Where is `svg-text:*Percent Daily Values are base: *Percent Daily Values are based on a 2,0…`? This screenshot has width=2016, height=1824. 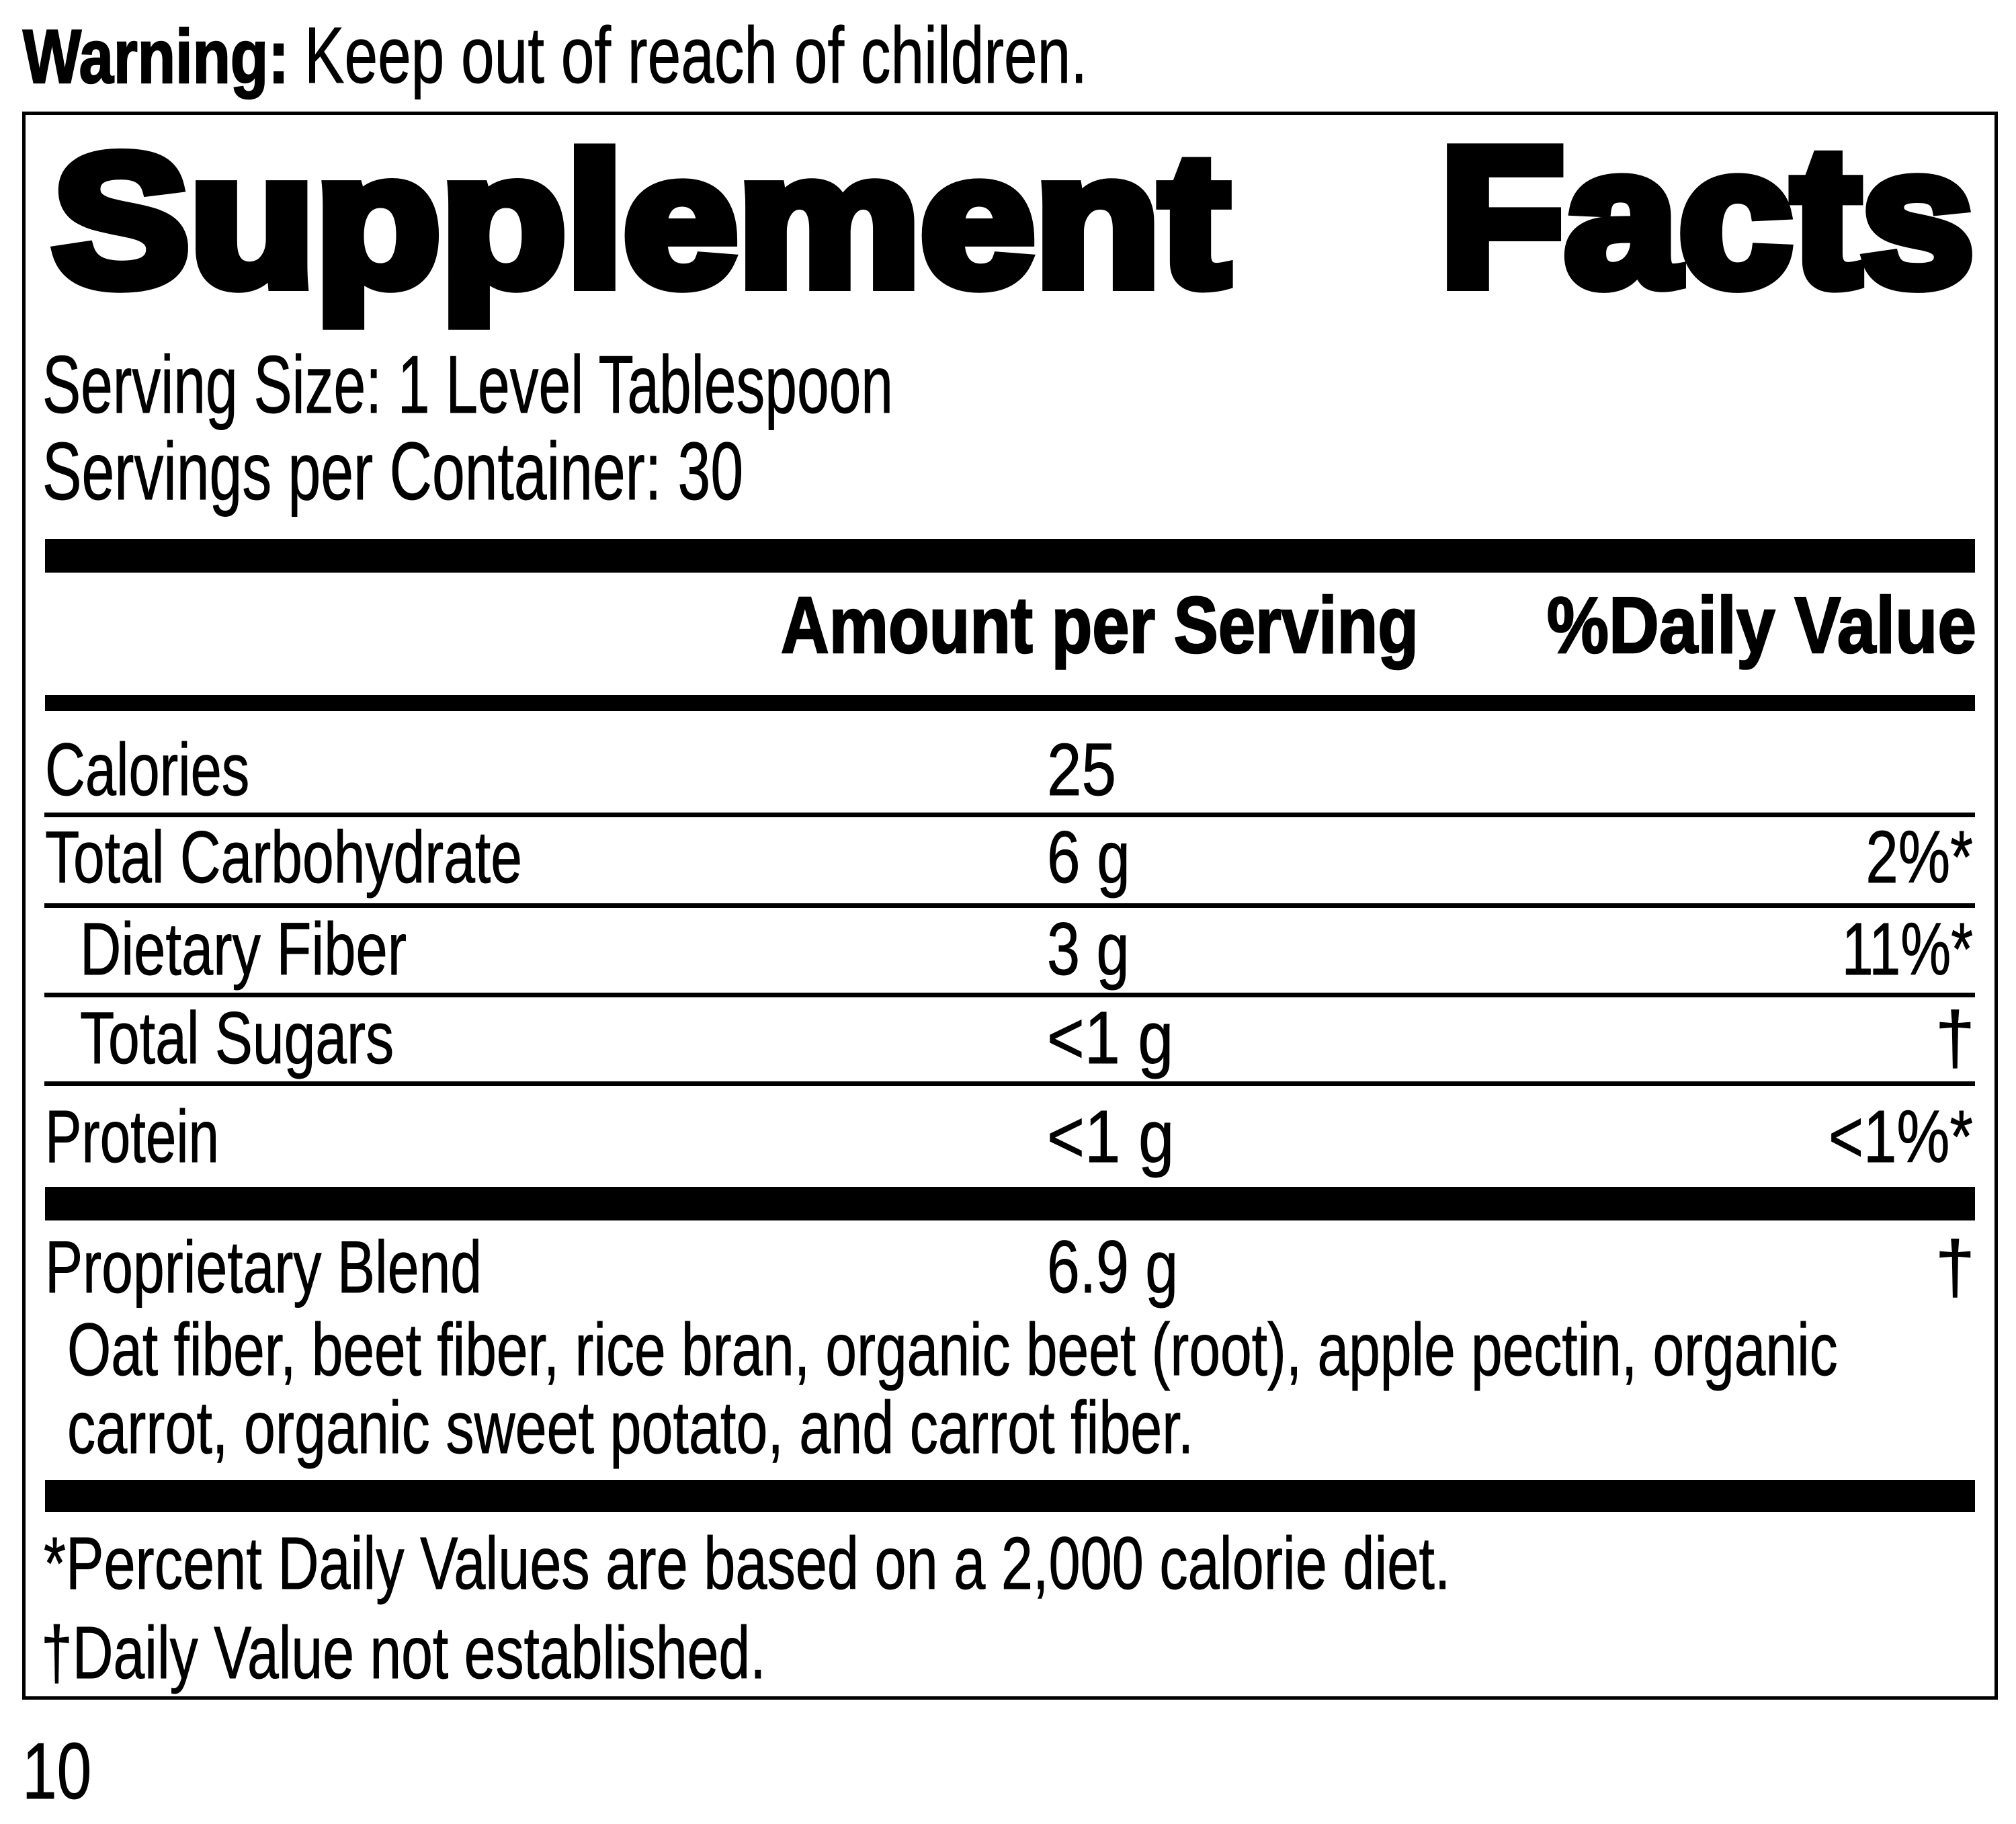 svg-text:*Percent Daily Values are base: *Percent Daily Values are based on a 2,0… is located at coordinates (747, 1563).